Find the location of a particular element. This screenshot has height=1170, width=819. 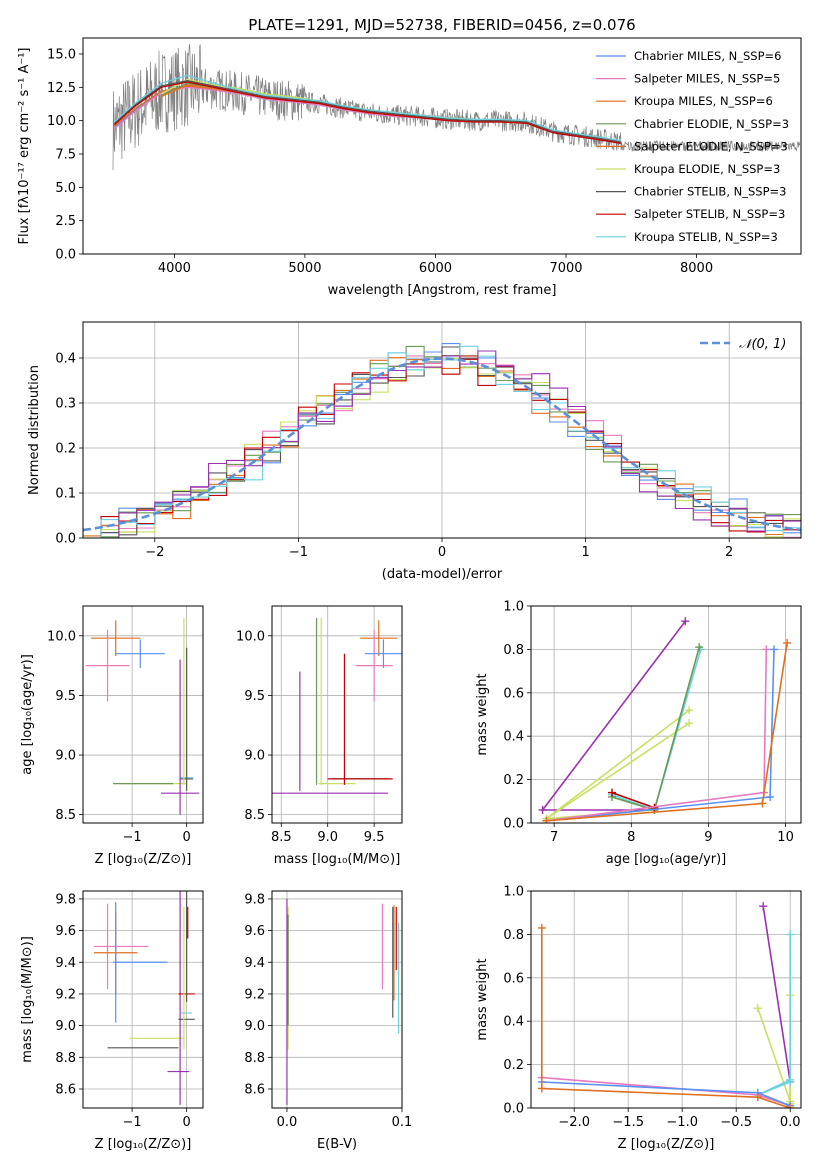

x-tick-label: 2 is located at coordinates (729, 552).